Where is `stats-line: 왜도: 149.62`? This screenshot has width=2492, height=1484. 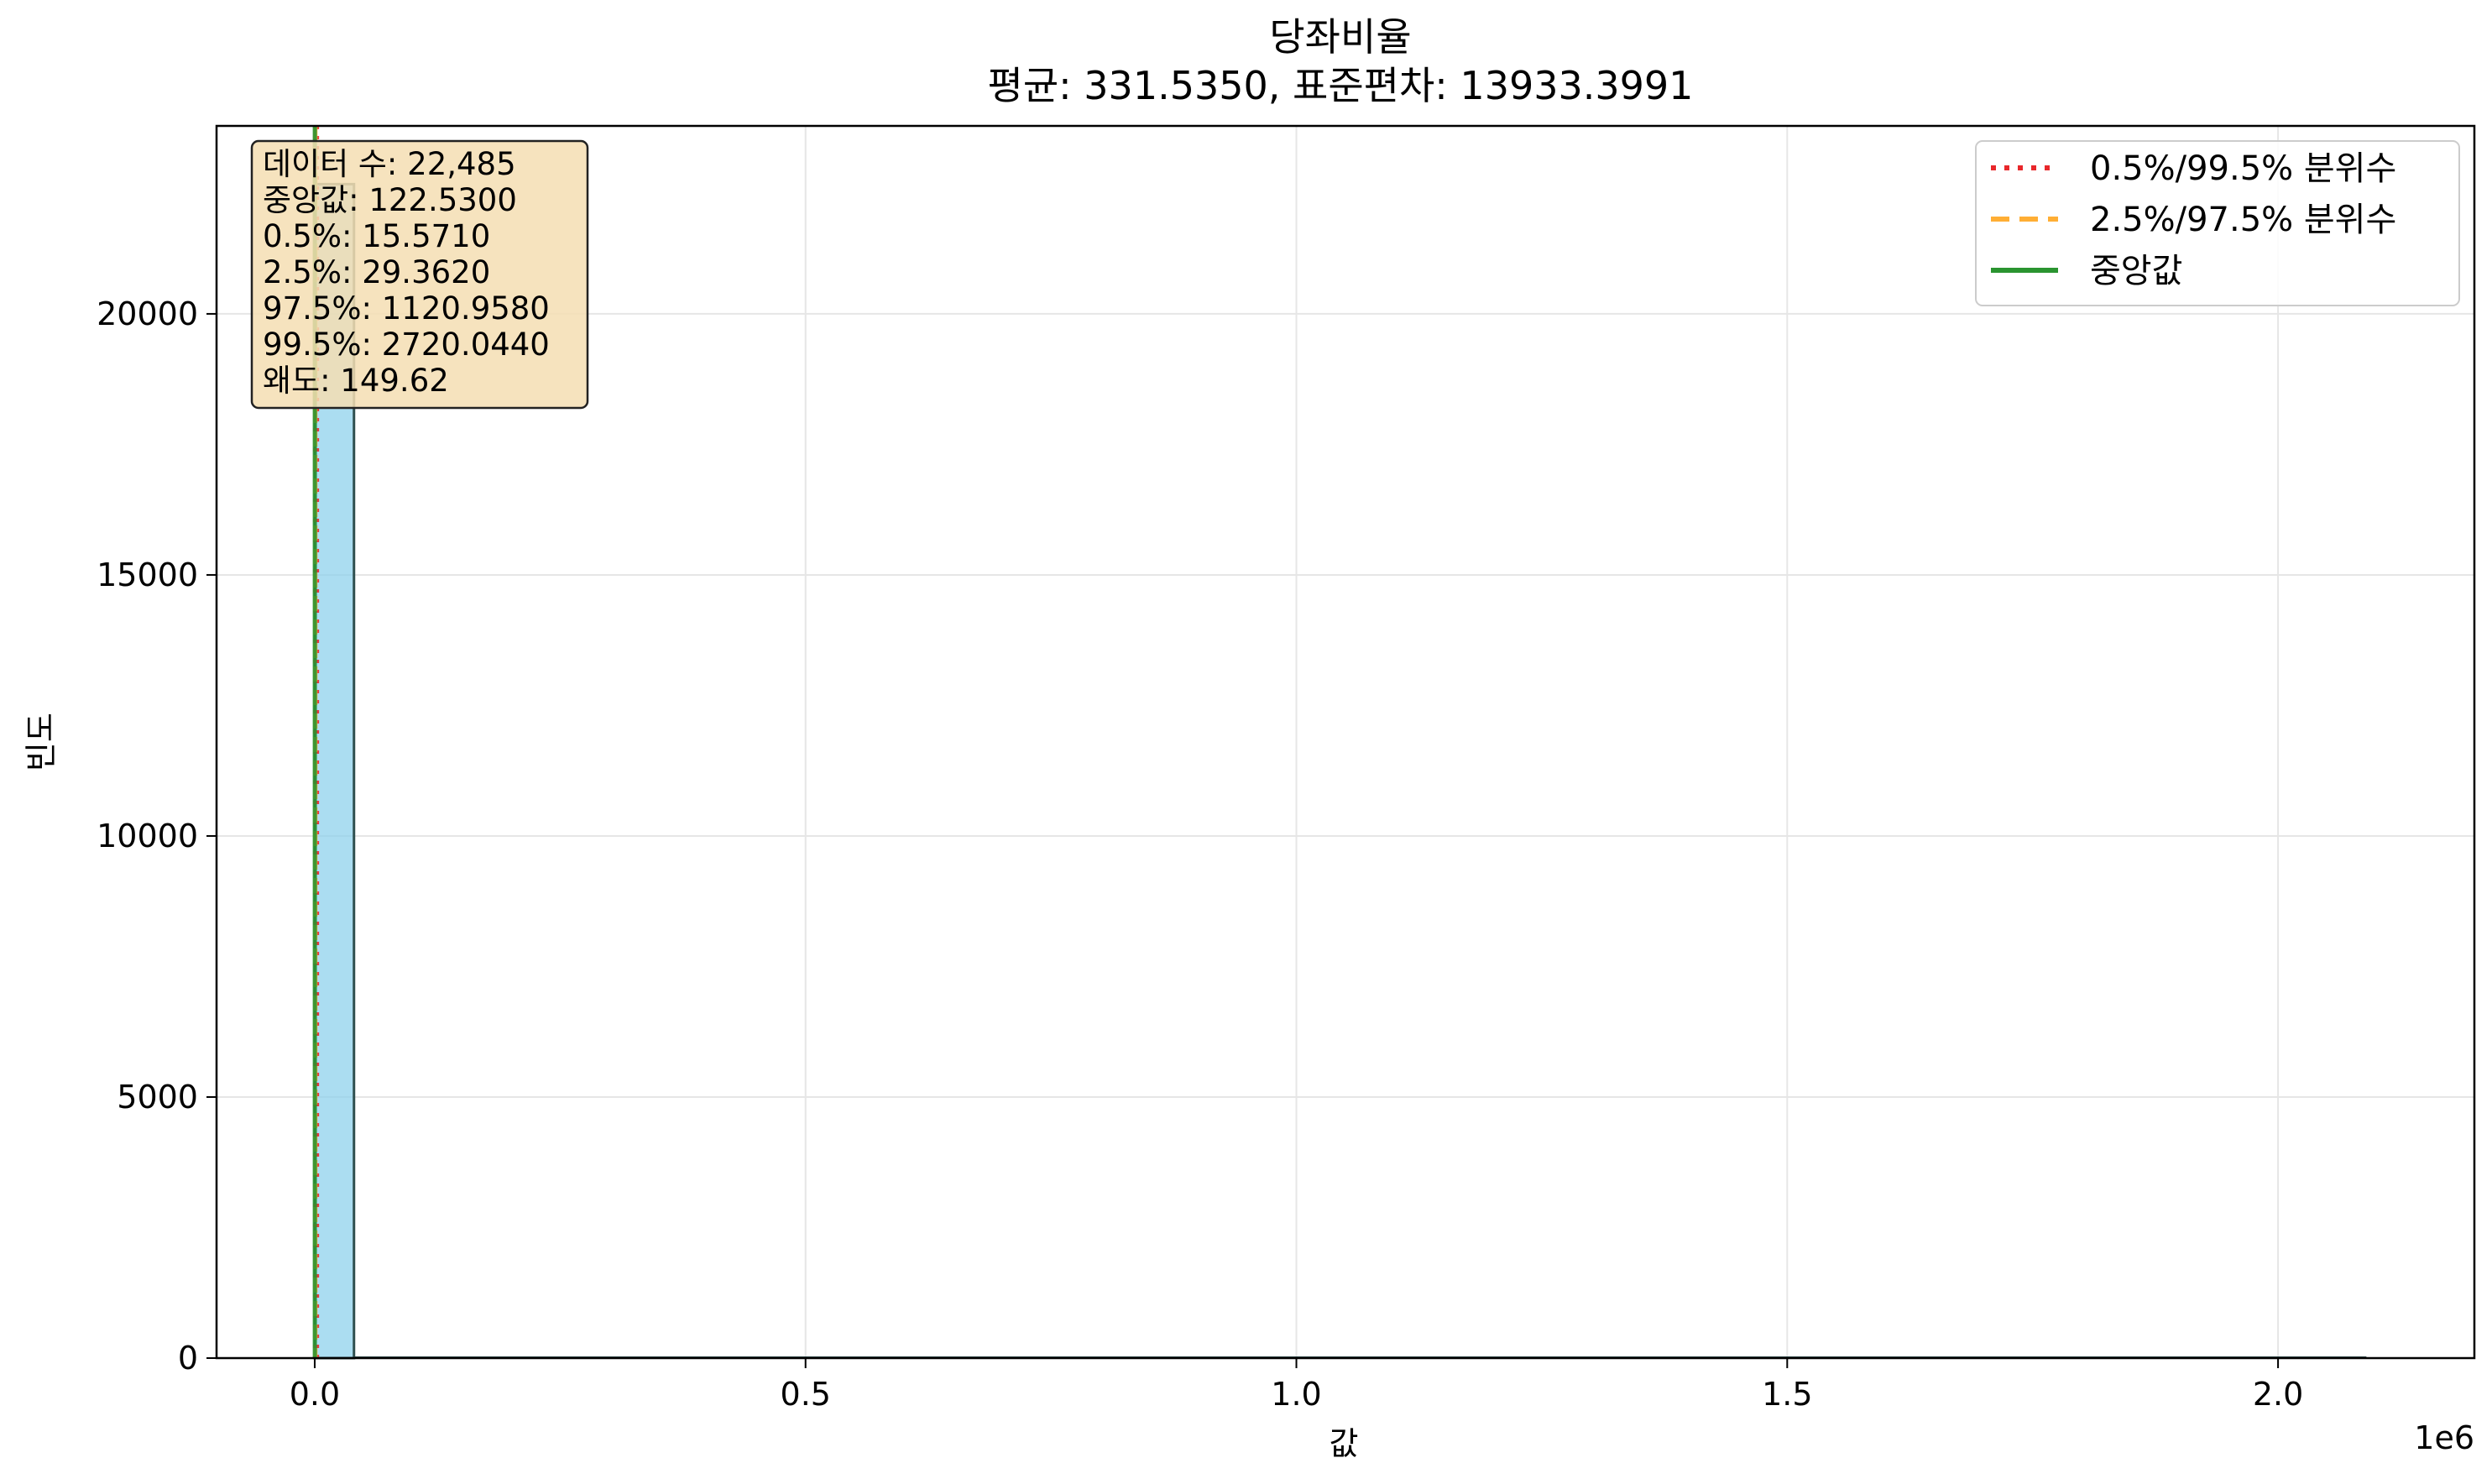
stats-line: 왜도: 149.62 is located at coordinates (356, 381).